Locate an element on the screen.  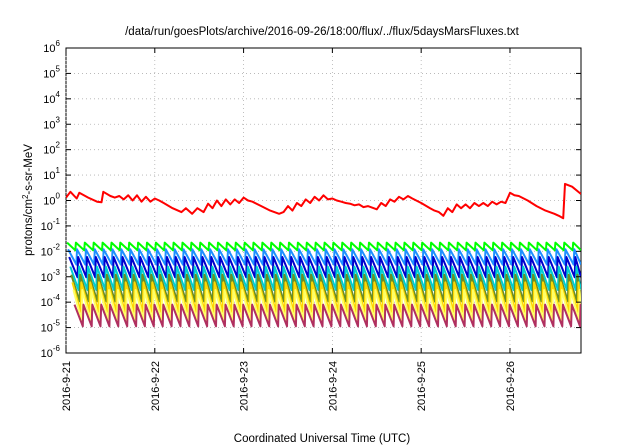
y-tick-label: 10⁵ is located at coordinates (51, 72).